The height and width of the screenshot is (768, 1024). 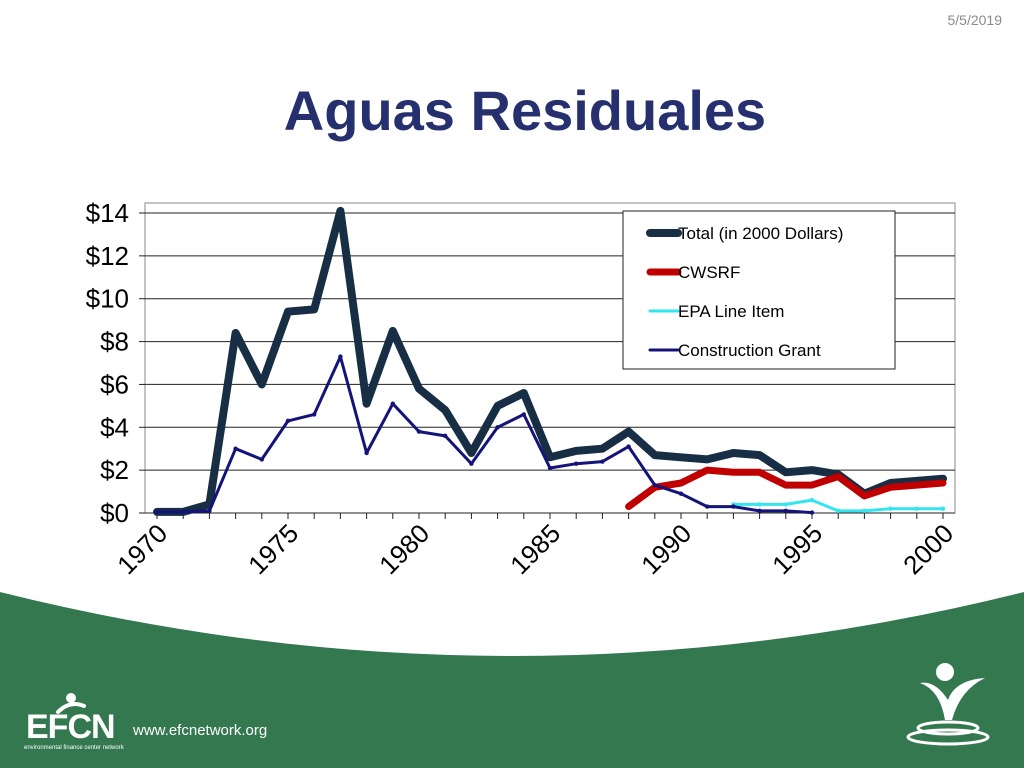 What do you see at coordinates (404, 549) in the screenshot?
I see `x-tick-label: 1980` at bounding box center [404, 549].